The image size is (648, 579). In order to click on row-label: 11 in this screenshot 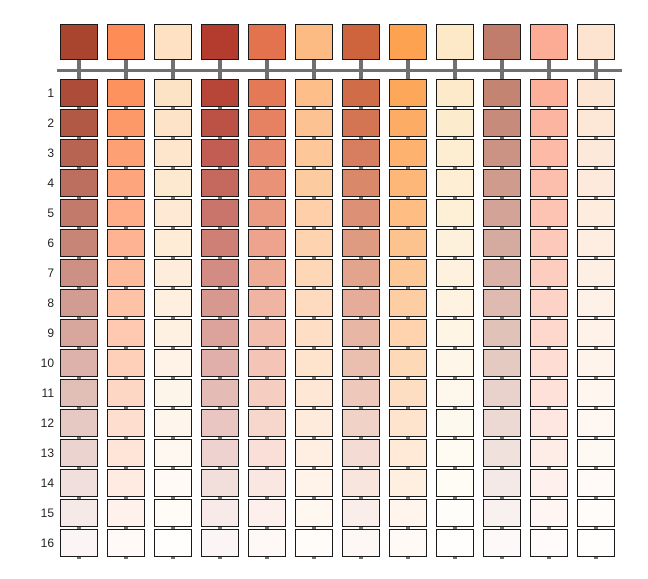, I will do `click(47, 393)`.